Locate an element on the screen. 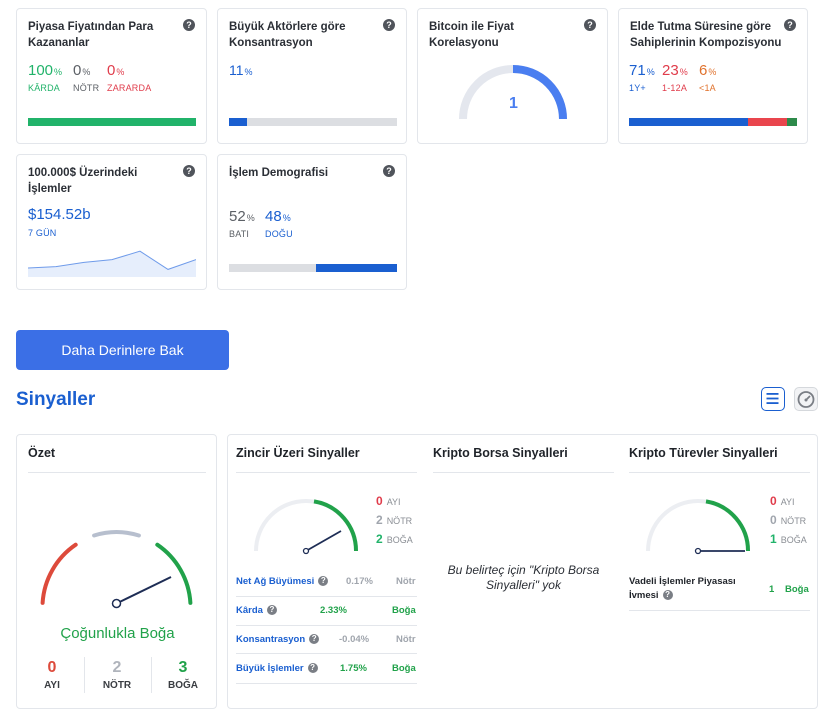 The image size is (834, 723). derivatives-row: Vadeli İşlemler Piyasası İvmesi? 1 Boğa is located at coordinates (719, 590).